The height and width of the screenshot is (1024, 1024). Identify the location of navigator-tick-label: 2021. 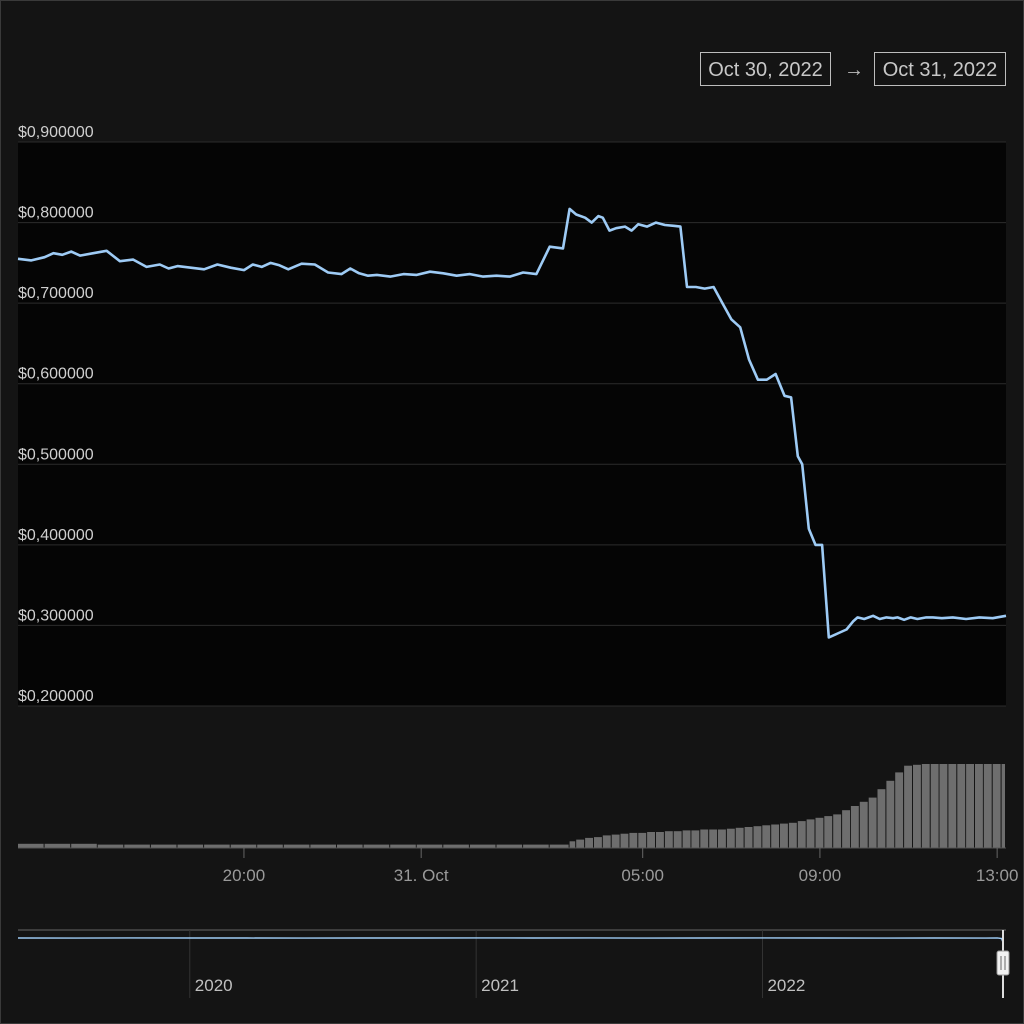
(500, 985).